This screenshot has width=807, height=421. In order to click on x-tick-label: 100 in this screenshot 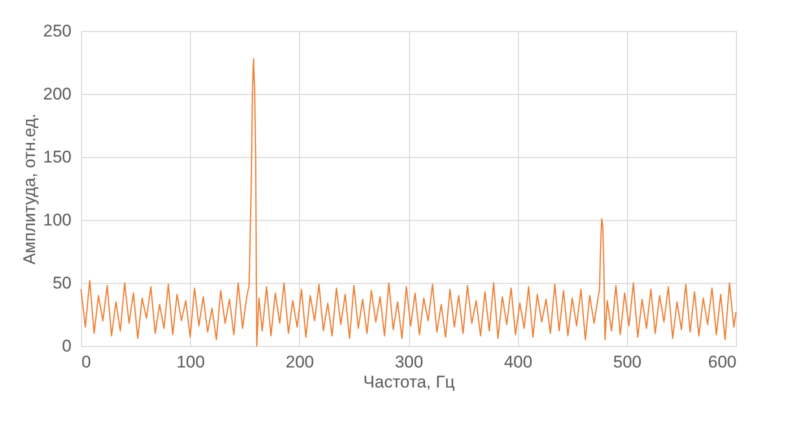, I will do `click(190, 362)`.